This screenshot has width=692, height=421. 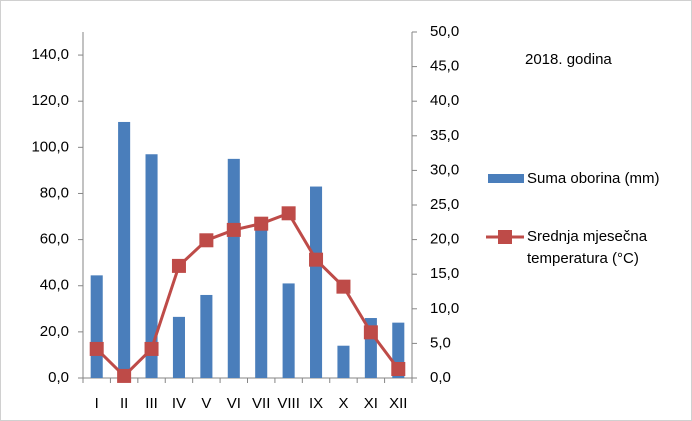 I want to click on y-tick-label: 120,0, so click(x=50, y=100).